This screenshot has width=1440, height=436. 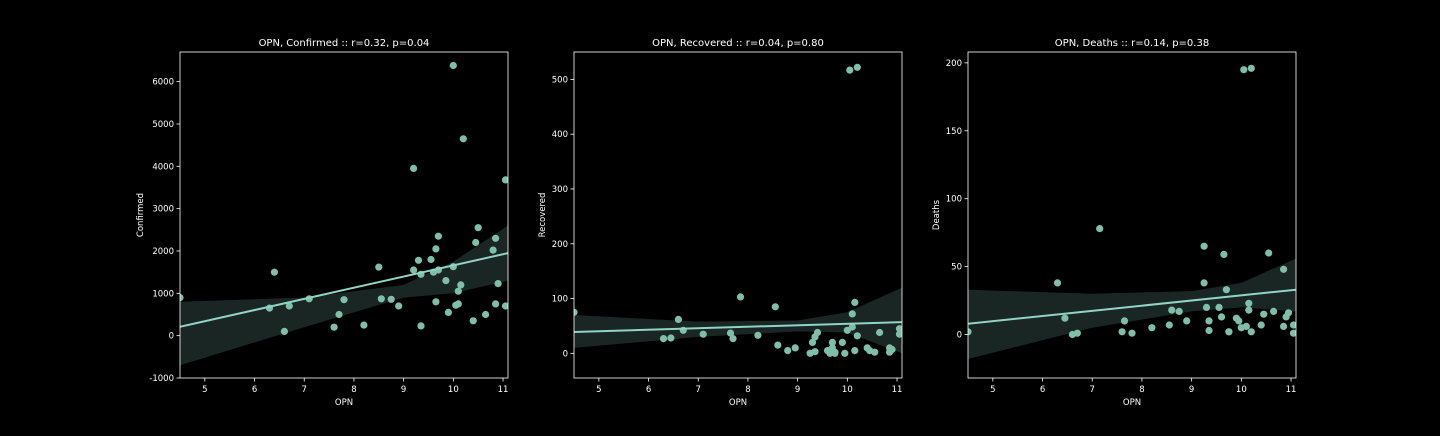 I want to click on confidence-band, so click(x=344, y=295).